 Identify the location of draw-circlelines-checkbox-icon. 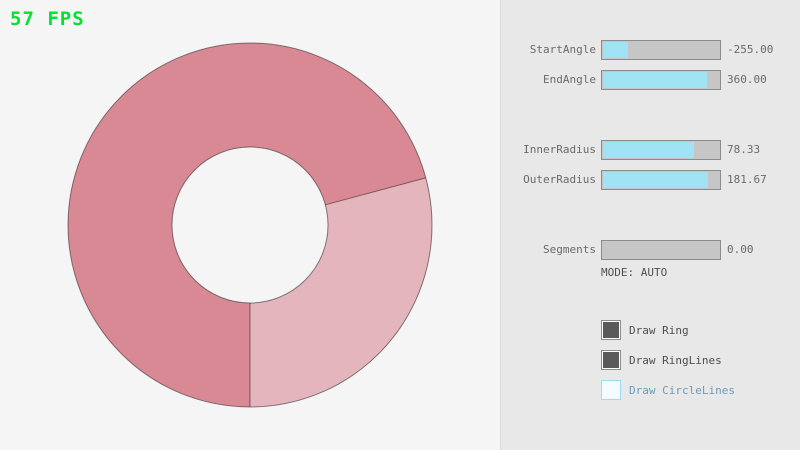
(611, 390).